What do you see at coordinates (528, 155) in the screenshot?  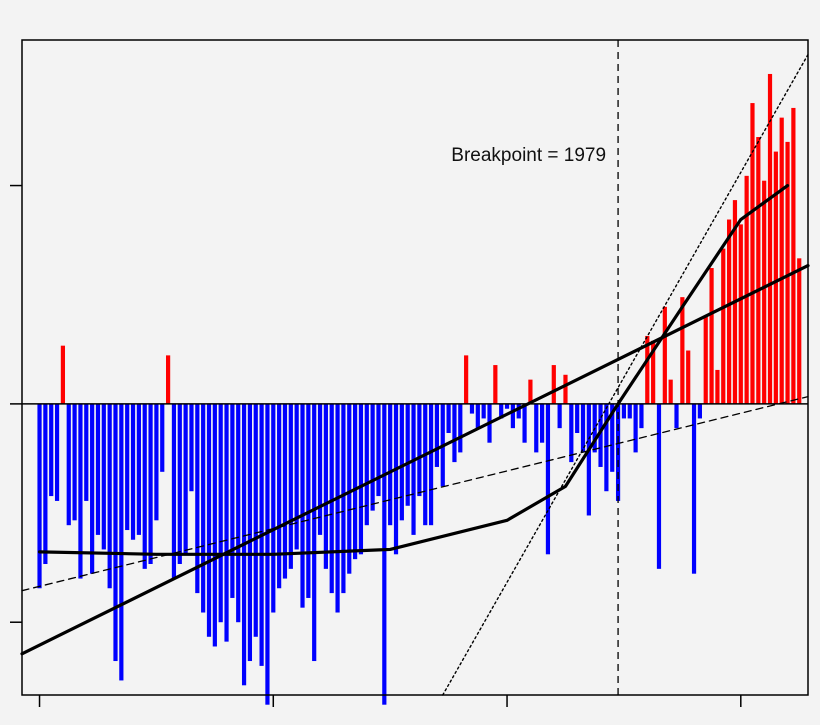 I see `breakpoint-annotation: Breakpoint = 1979` at bounding box center [528, 155].